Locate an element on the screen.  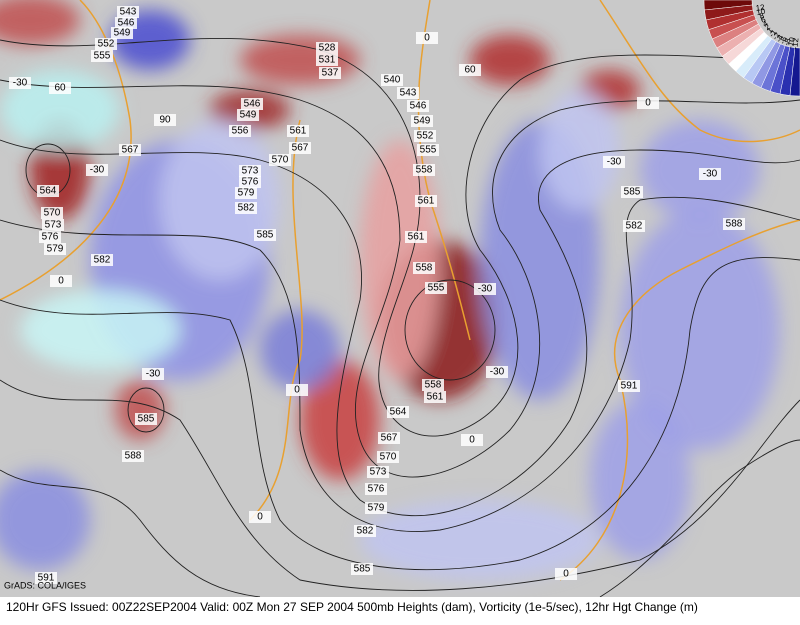
contour-label: 579 is located at coordinates (246, 193).